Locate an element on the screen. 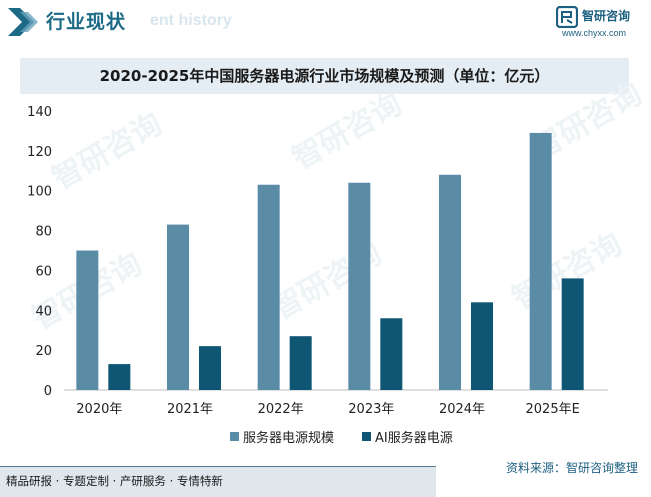 The width and height of the screenshot is (651, 497). y-tick-label: 20 is located at coordinates (43, 351).